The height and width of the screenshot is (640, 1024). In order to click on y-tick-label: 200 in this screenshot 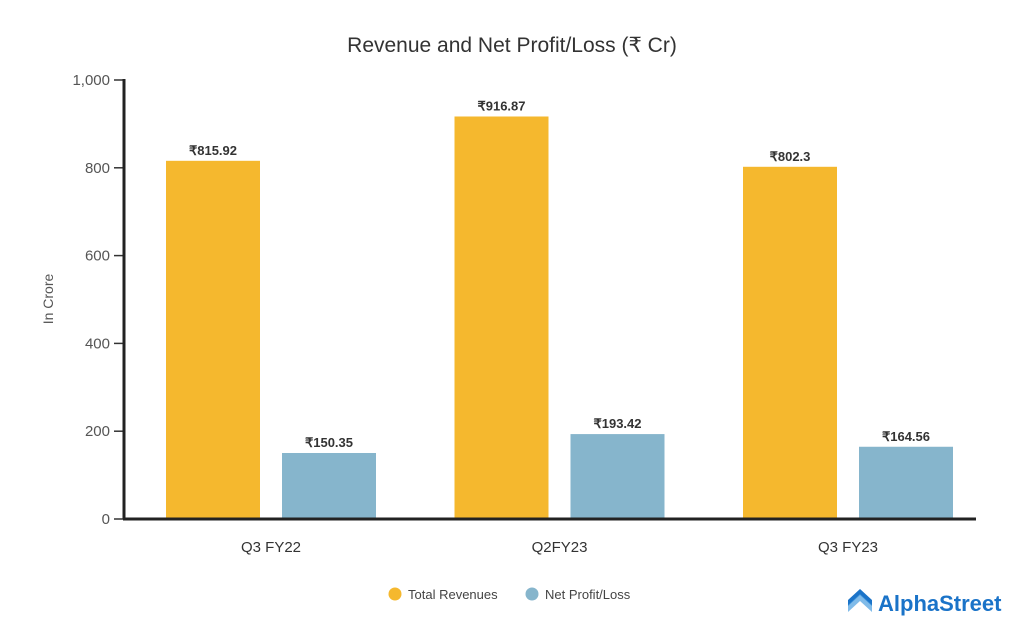, I will do `click(97, 431)`.